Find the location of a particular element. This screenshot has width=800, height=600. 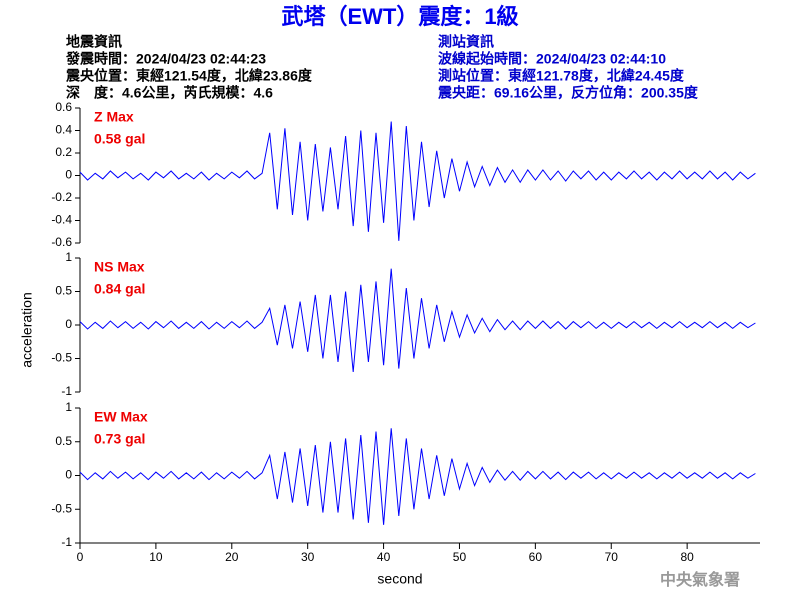

footer: 中央氣象署 is located at coordinates (700, 579).